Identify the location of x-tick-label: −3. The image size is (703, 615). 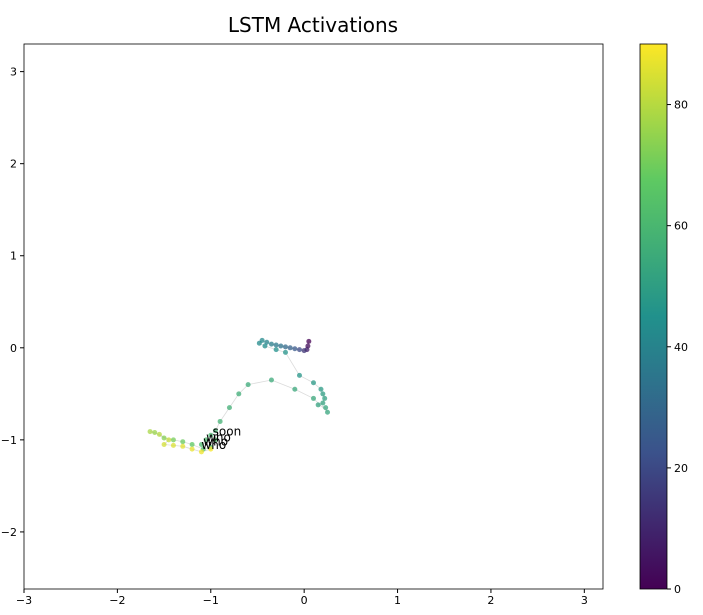
(24, 600).